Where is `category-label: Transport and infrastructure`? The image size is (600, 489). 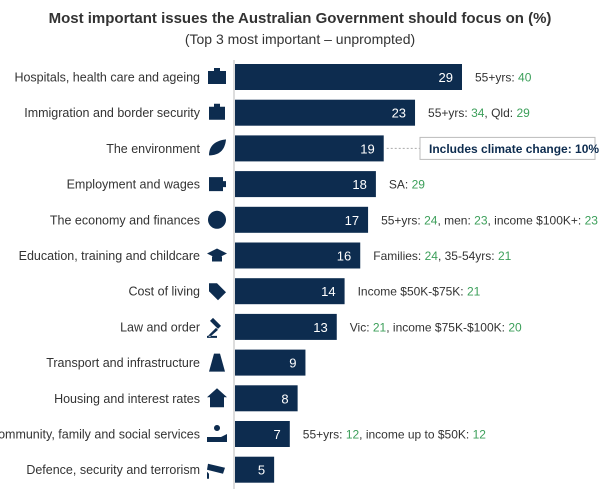 category-label: Transport and infrastructure is located at coordinates (123, 363).